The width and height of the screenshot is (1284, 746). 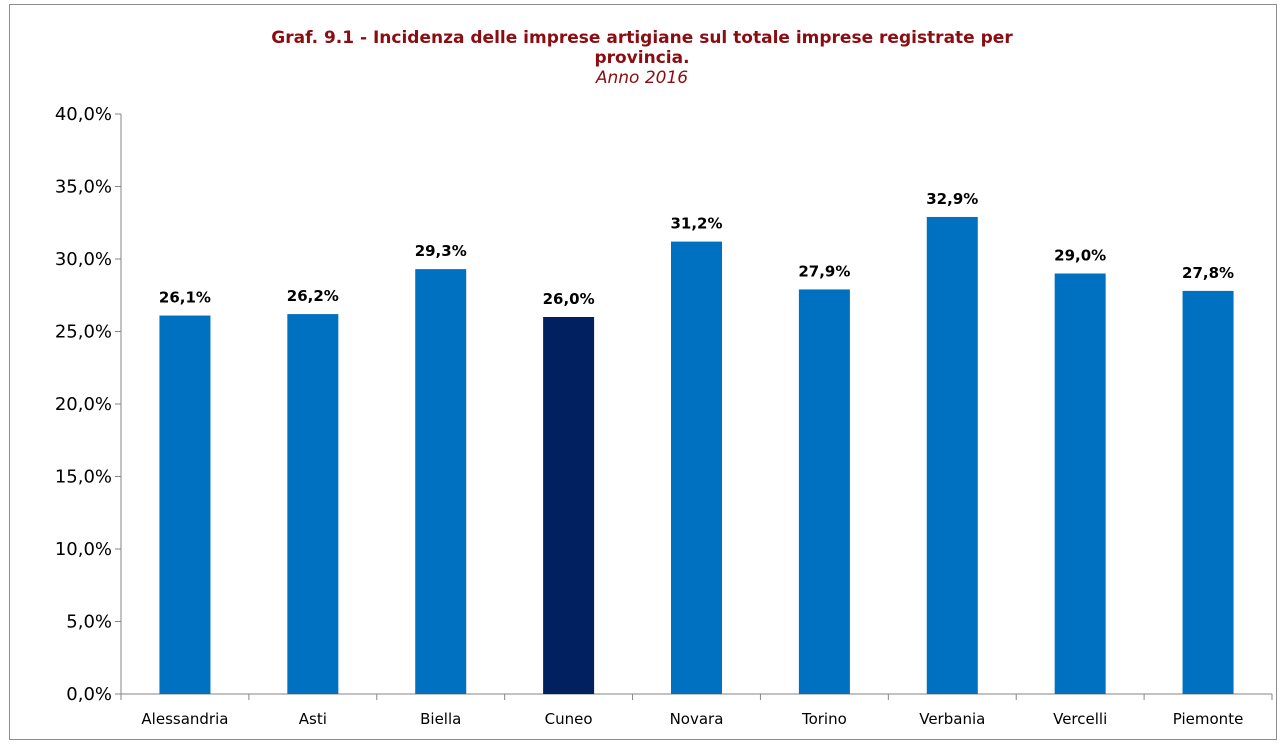 What do you see at coordinates (569, 719) in the screenshot?
I see `x-tick-label-cuneo: Cuneo` at bounding box center [569, 719].